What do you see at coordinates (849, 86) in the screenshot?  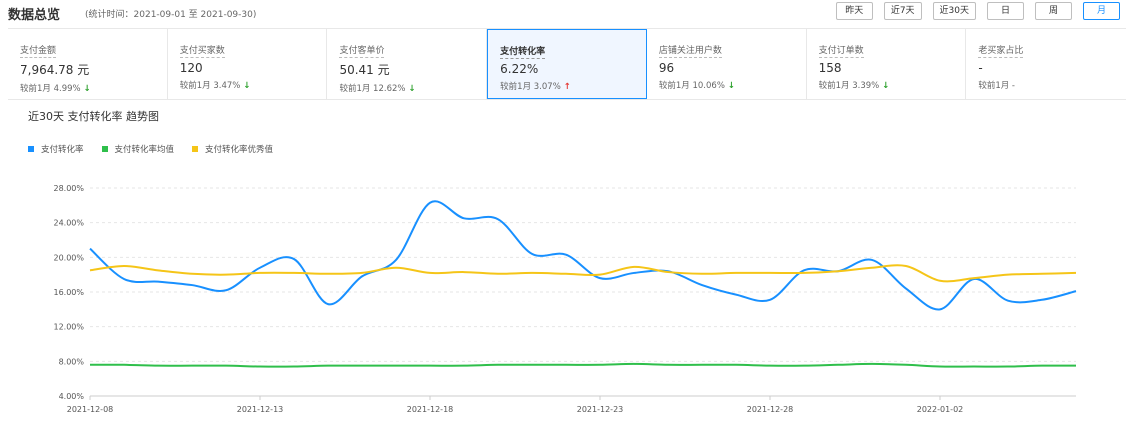 I see `metric-compare-text: 较前1月 3.39%` at bounding box center [849, 86].